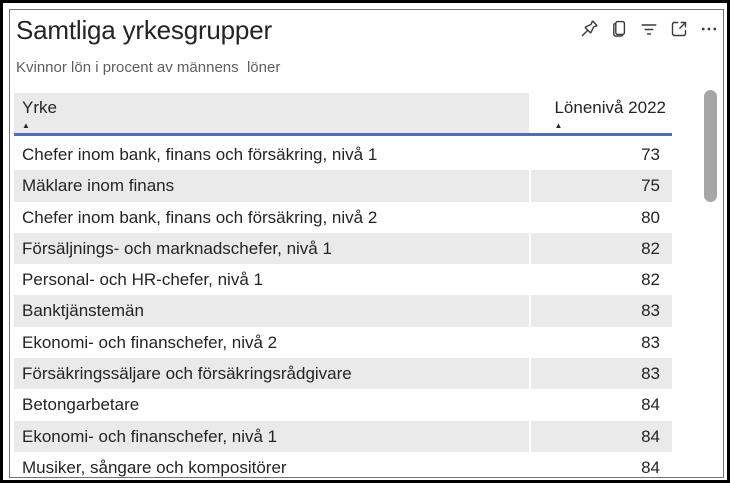 The image size is (730, 483). What do you see at coordinates (271, 464) in the screenshot?
I see `cell-yrke: Musiker, sångare och kompositörer` at bounding box center [271, 464].